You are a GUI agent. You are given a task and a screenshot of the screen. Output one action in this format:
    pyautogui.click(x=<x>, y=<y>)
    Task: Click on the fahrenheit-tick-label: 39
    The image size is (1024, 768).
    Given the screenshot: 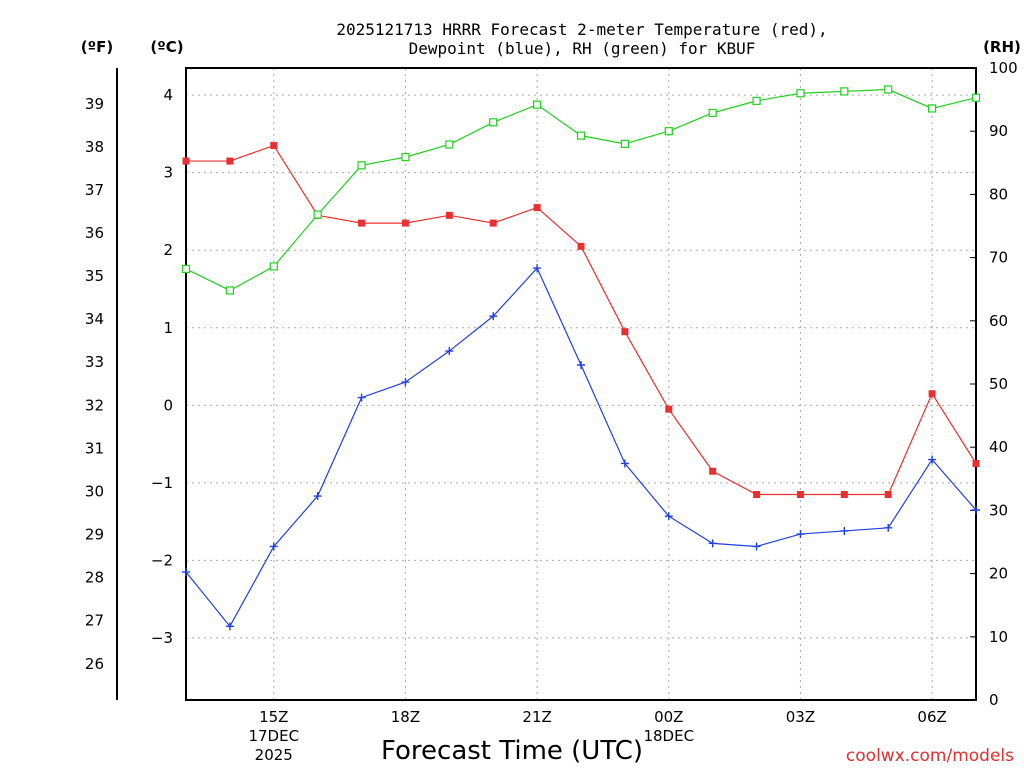 What is the action you would take?
    pyautogui.click(x=94, y=104)
    